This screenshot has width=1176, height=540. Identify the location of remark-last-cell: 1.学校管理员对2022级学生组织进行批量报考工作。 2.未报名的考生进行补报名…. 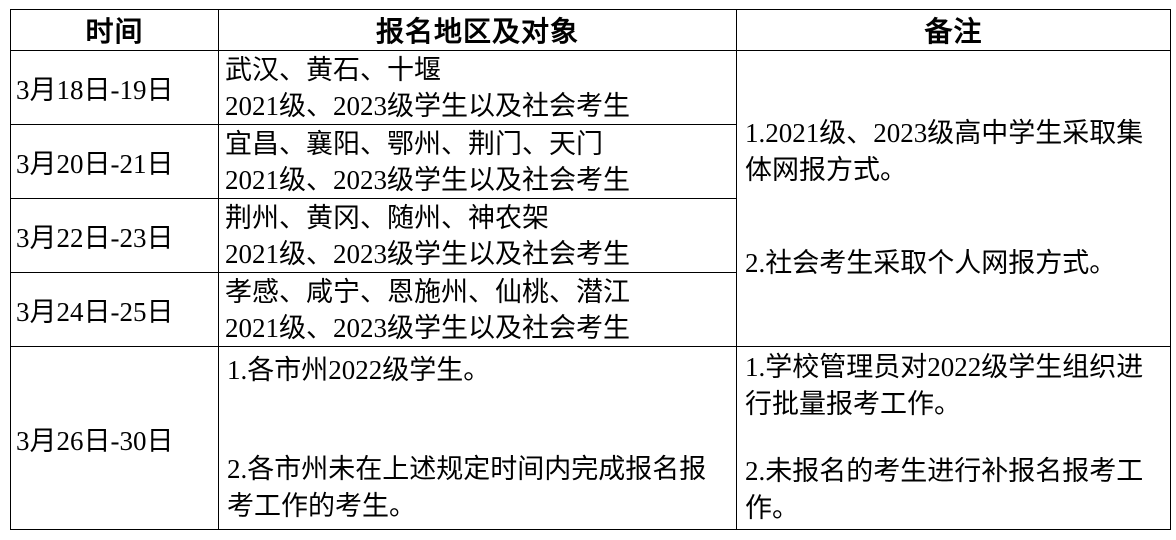
(953, 438).